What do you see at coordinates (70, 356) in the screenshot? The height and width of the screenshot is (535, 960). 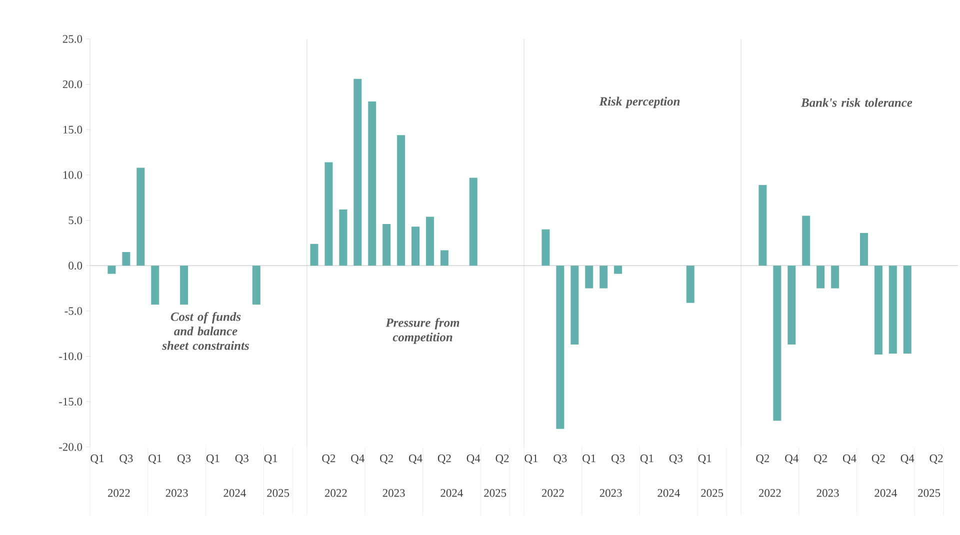 I see `y-tick-label: -10.0` at bounding box center [70, 356].